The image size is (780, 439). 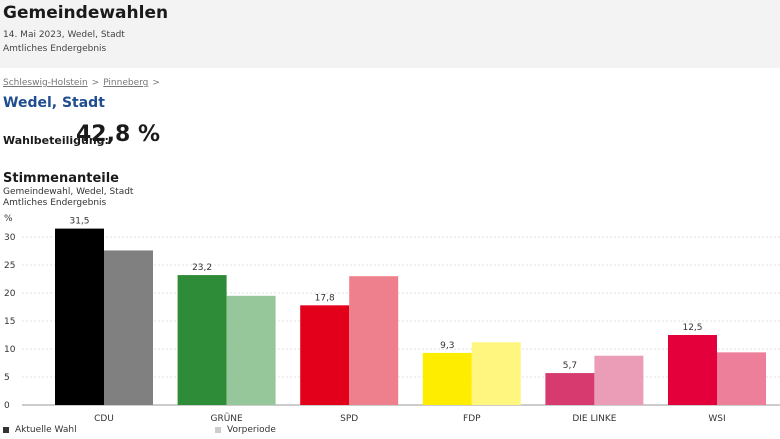 I want to click on legend-item-current: Aktuelle Wahl, so click(x=40, y=430).